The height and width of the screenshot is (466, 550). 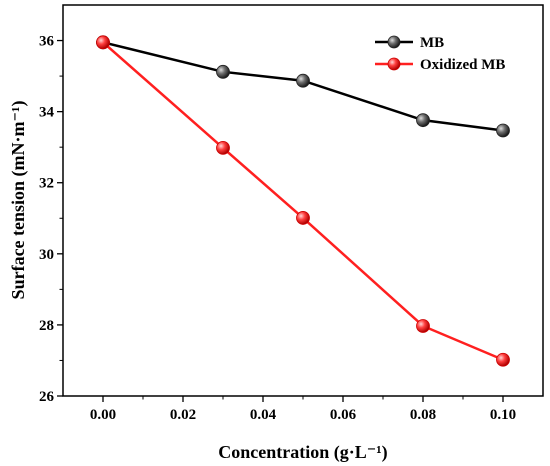 I want to click on y-tick-label: 30, so click(x=46, y=255).